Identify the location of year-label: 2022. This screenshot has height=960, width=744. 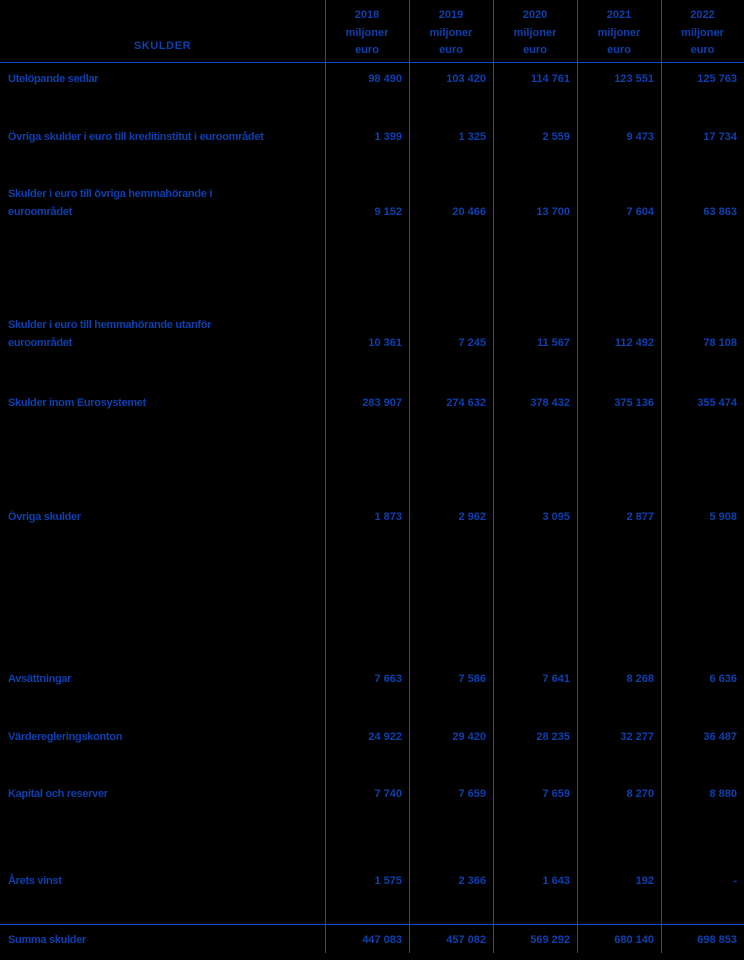
(702, 15).